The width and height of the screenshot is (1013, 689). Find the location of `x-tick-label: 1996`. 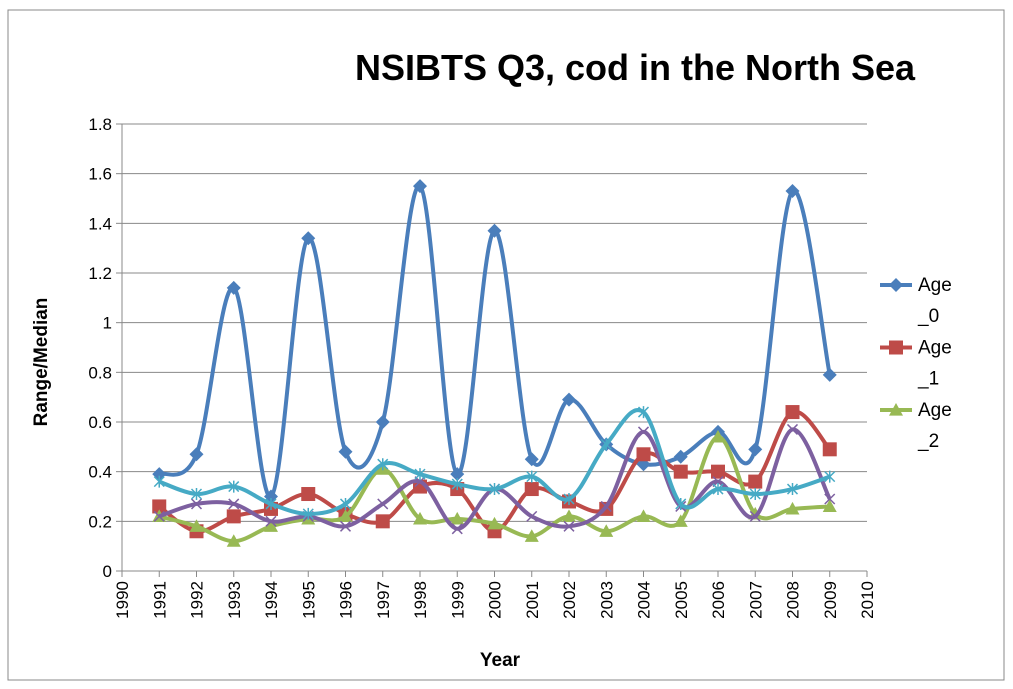

x-tick-label: 1996 is located at coordinates (346, 600).